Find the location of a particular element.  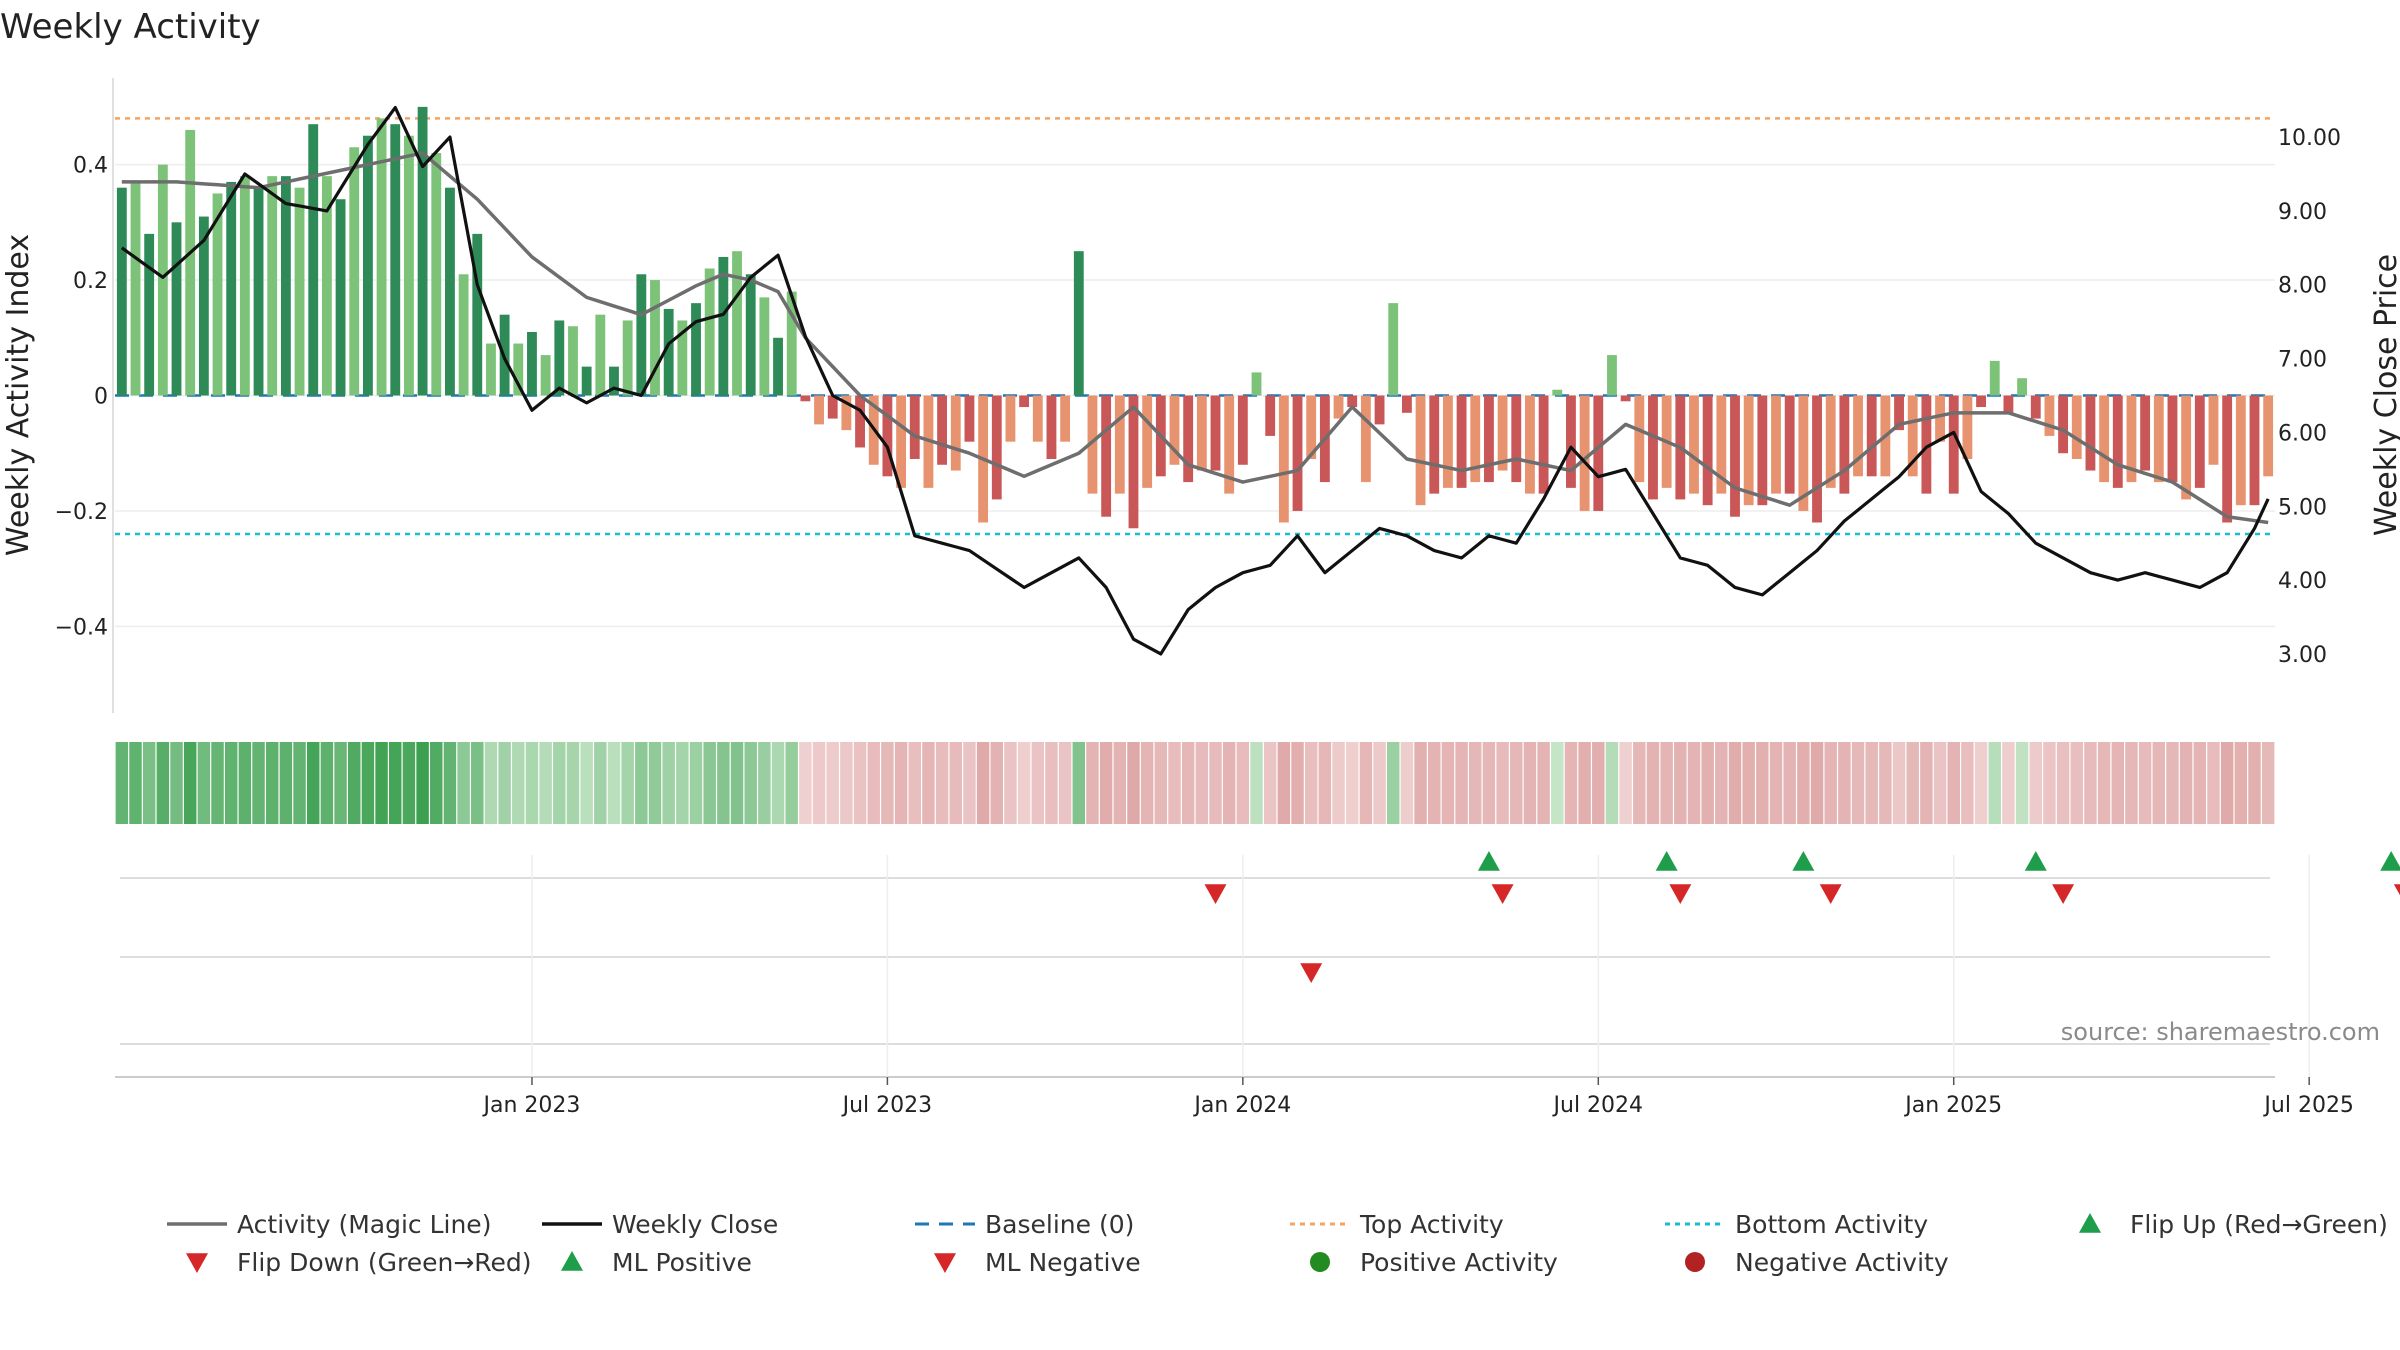

y-left-tick-label: −0.4 is located at coordinates (81, 627).